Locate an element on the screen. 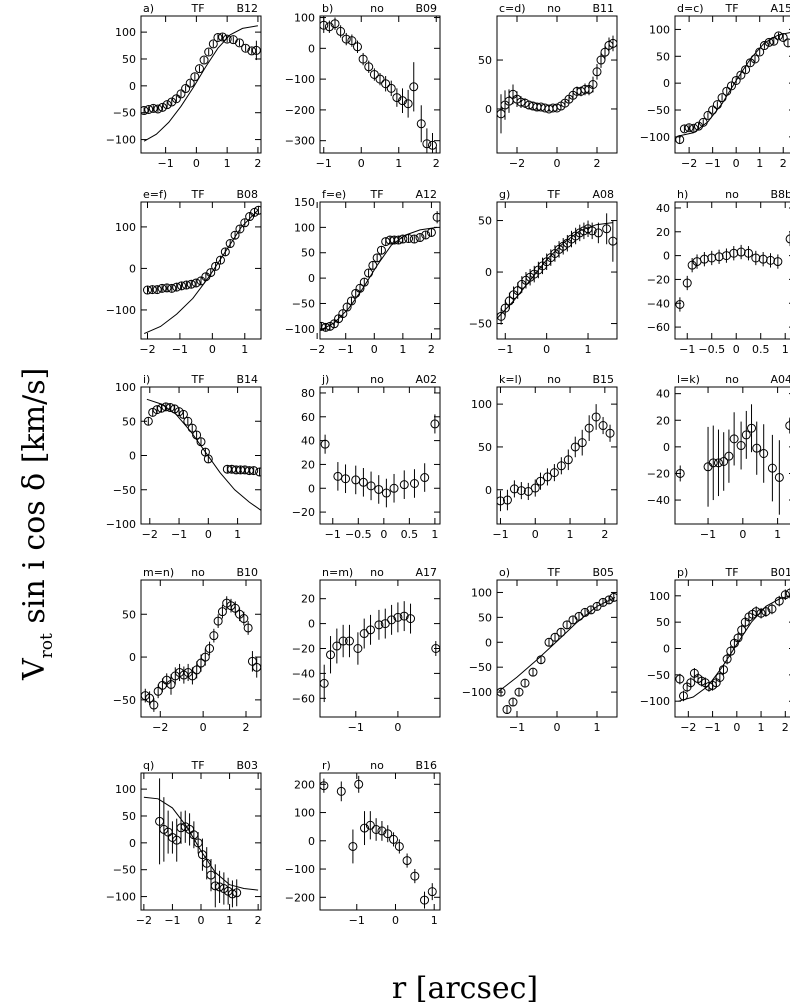 The image size is (790, 1007). y-tick-label: −60 is located at coordinates (303, 698).